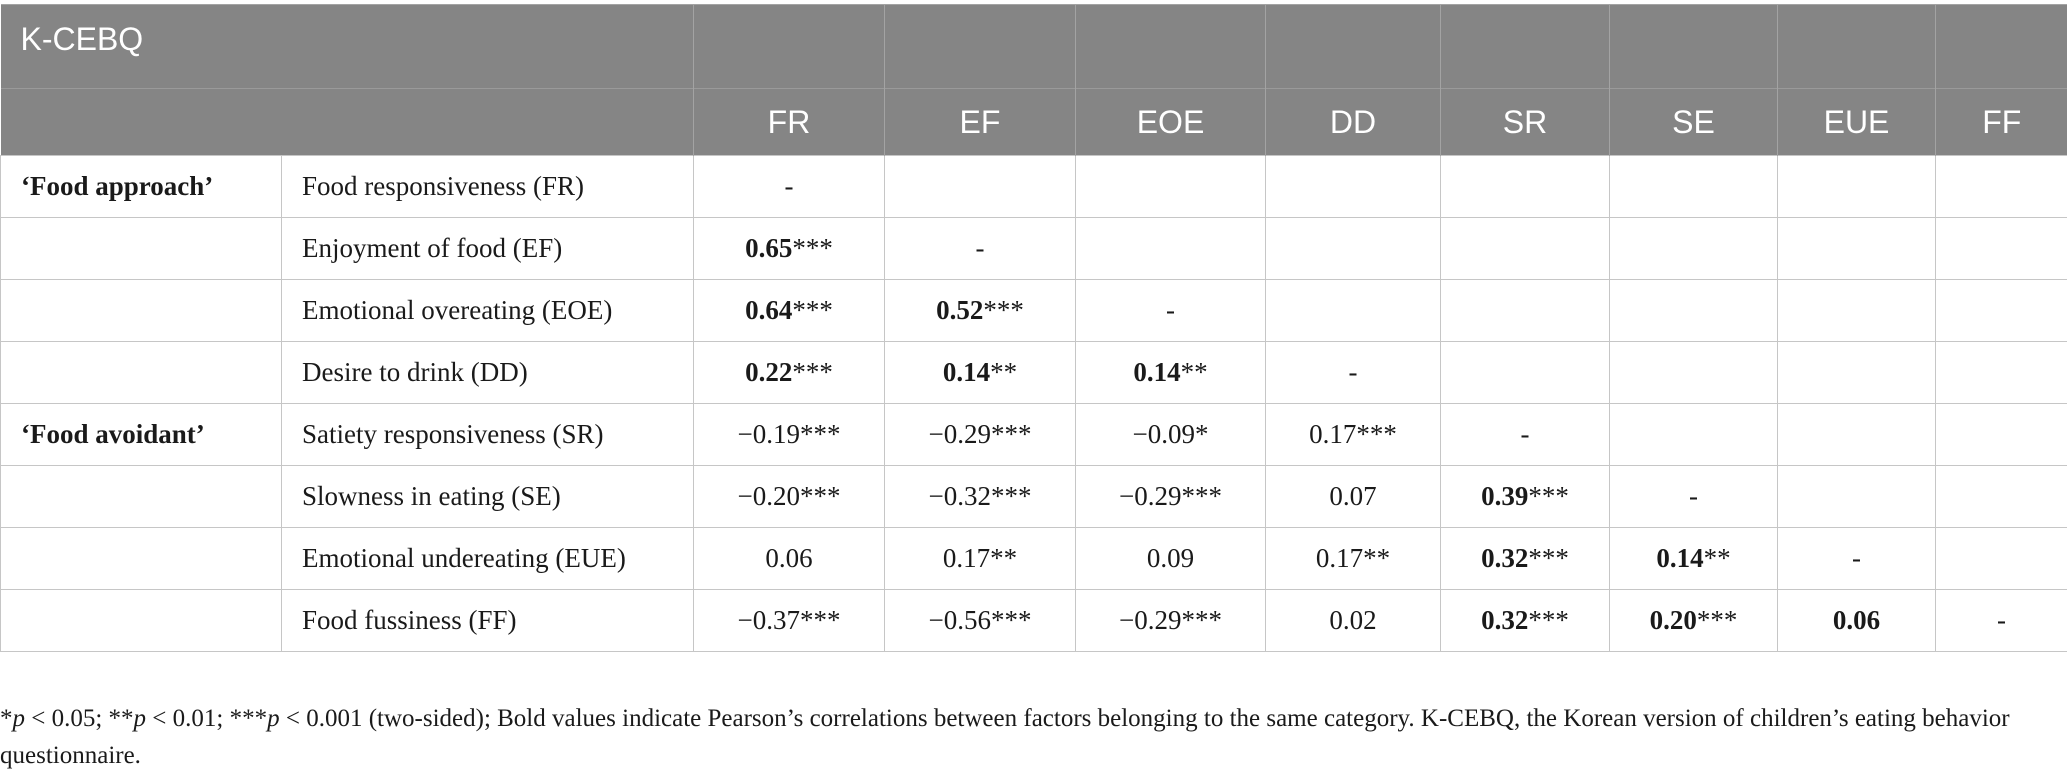  Describe the element at coordinates (19, 718) in the screenshot. I see `footnote-p-1: p` at that location.